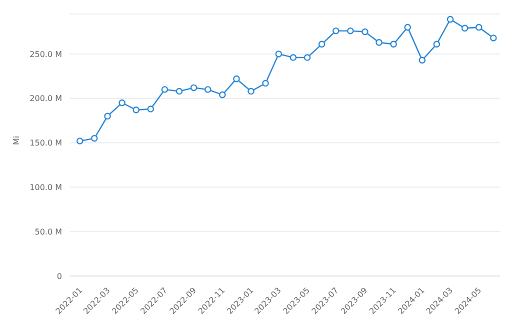 The image size is (512, 332). Describe the element at coordinates (46, 143) in the screenshot. I see `y-tick-label: 150.0 M` at that location.